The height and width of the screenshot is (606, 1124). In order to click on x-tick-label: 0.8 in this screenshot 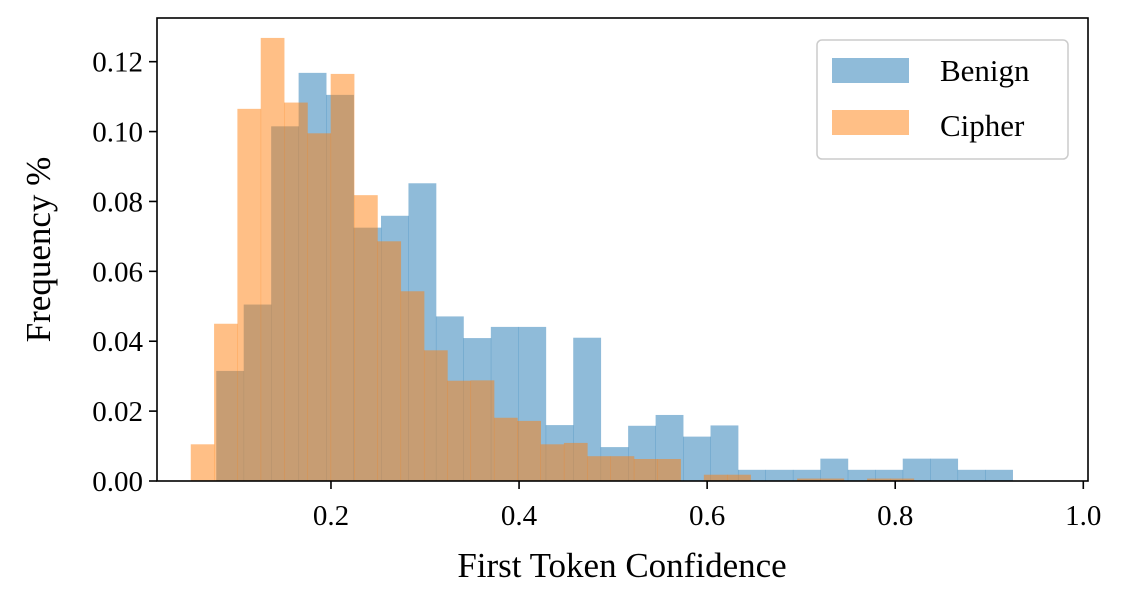, I will do `click(895, 516)`.